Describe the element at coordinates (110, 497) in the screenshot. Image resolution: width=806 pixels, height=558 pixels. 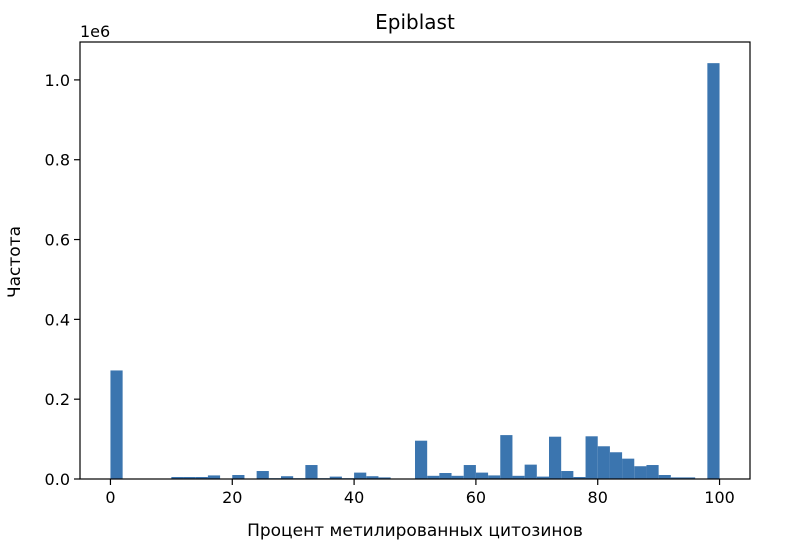
I see `x-tick-label: 0` at that location.